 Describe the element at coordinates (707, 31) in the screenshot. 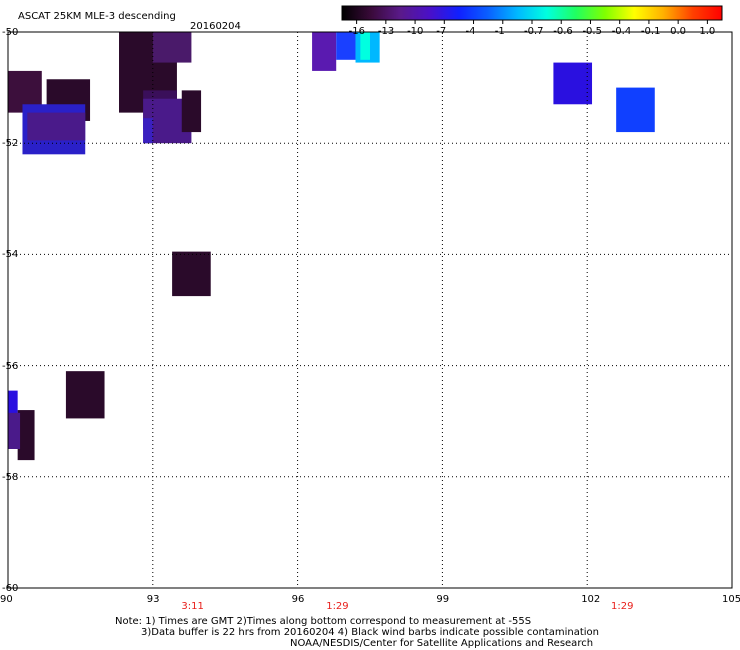

I see `colorbar-tick-label: 1.0` at that location.